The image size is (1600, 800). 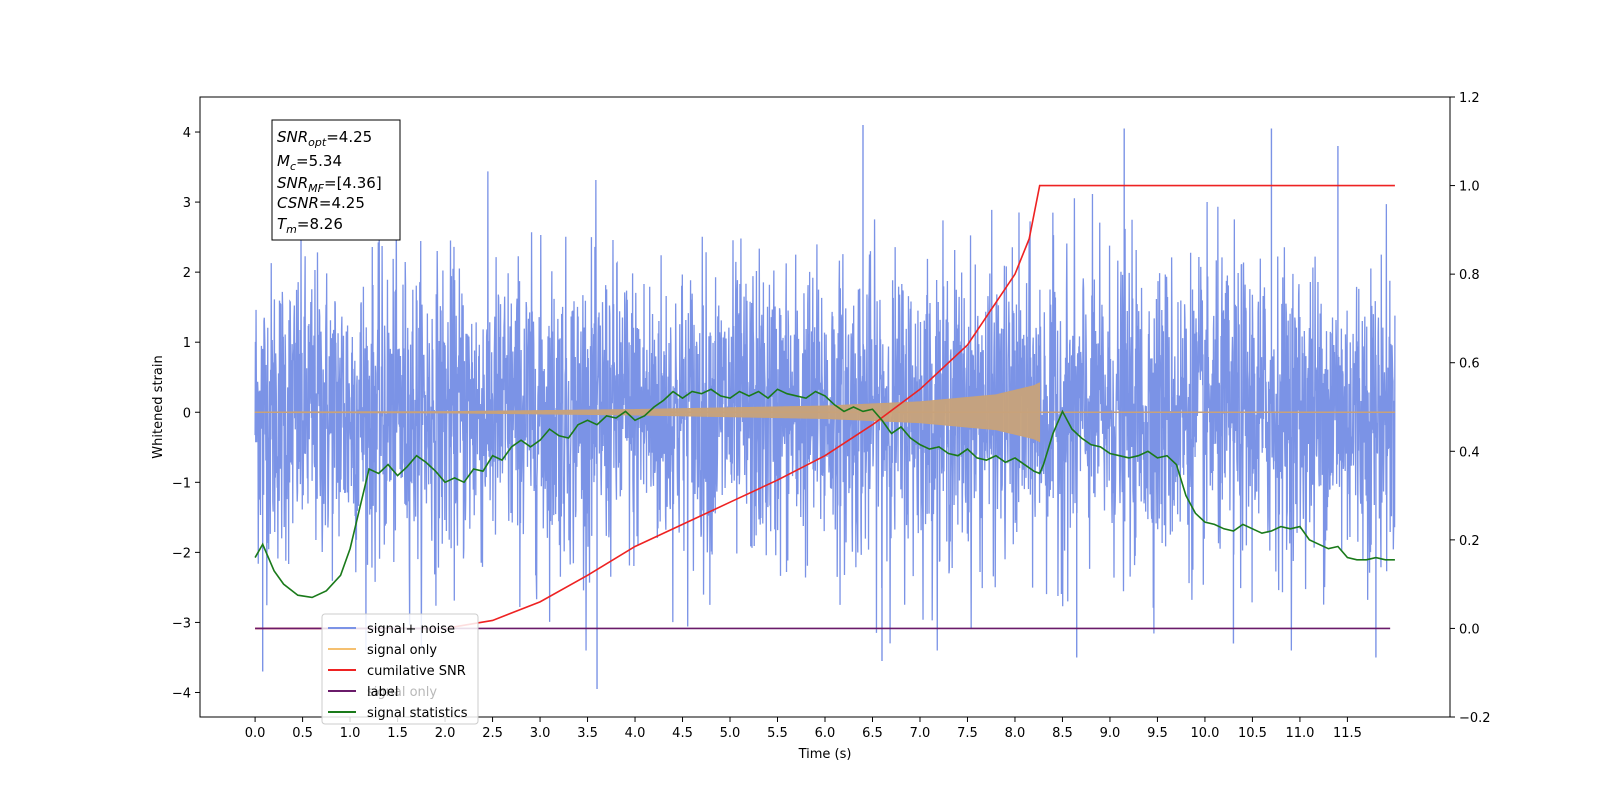 What do you see at coordinates (825, 733) in the screenshot?
I see `x-tick-label: 6.0` at bounding box center [825, 733].